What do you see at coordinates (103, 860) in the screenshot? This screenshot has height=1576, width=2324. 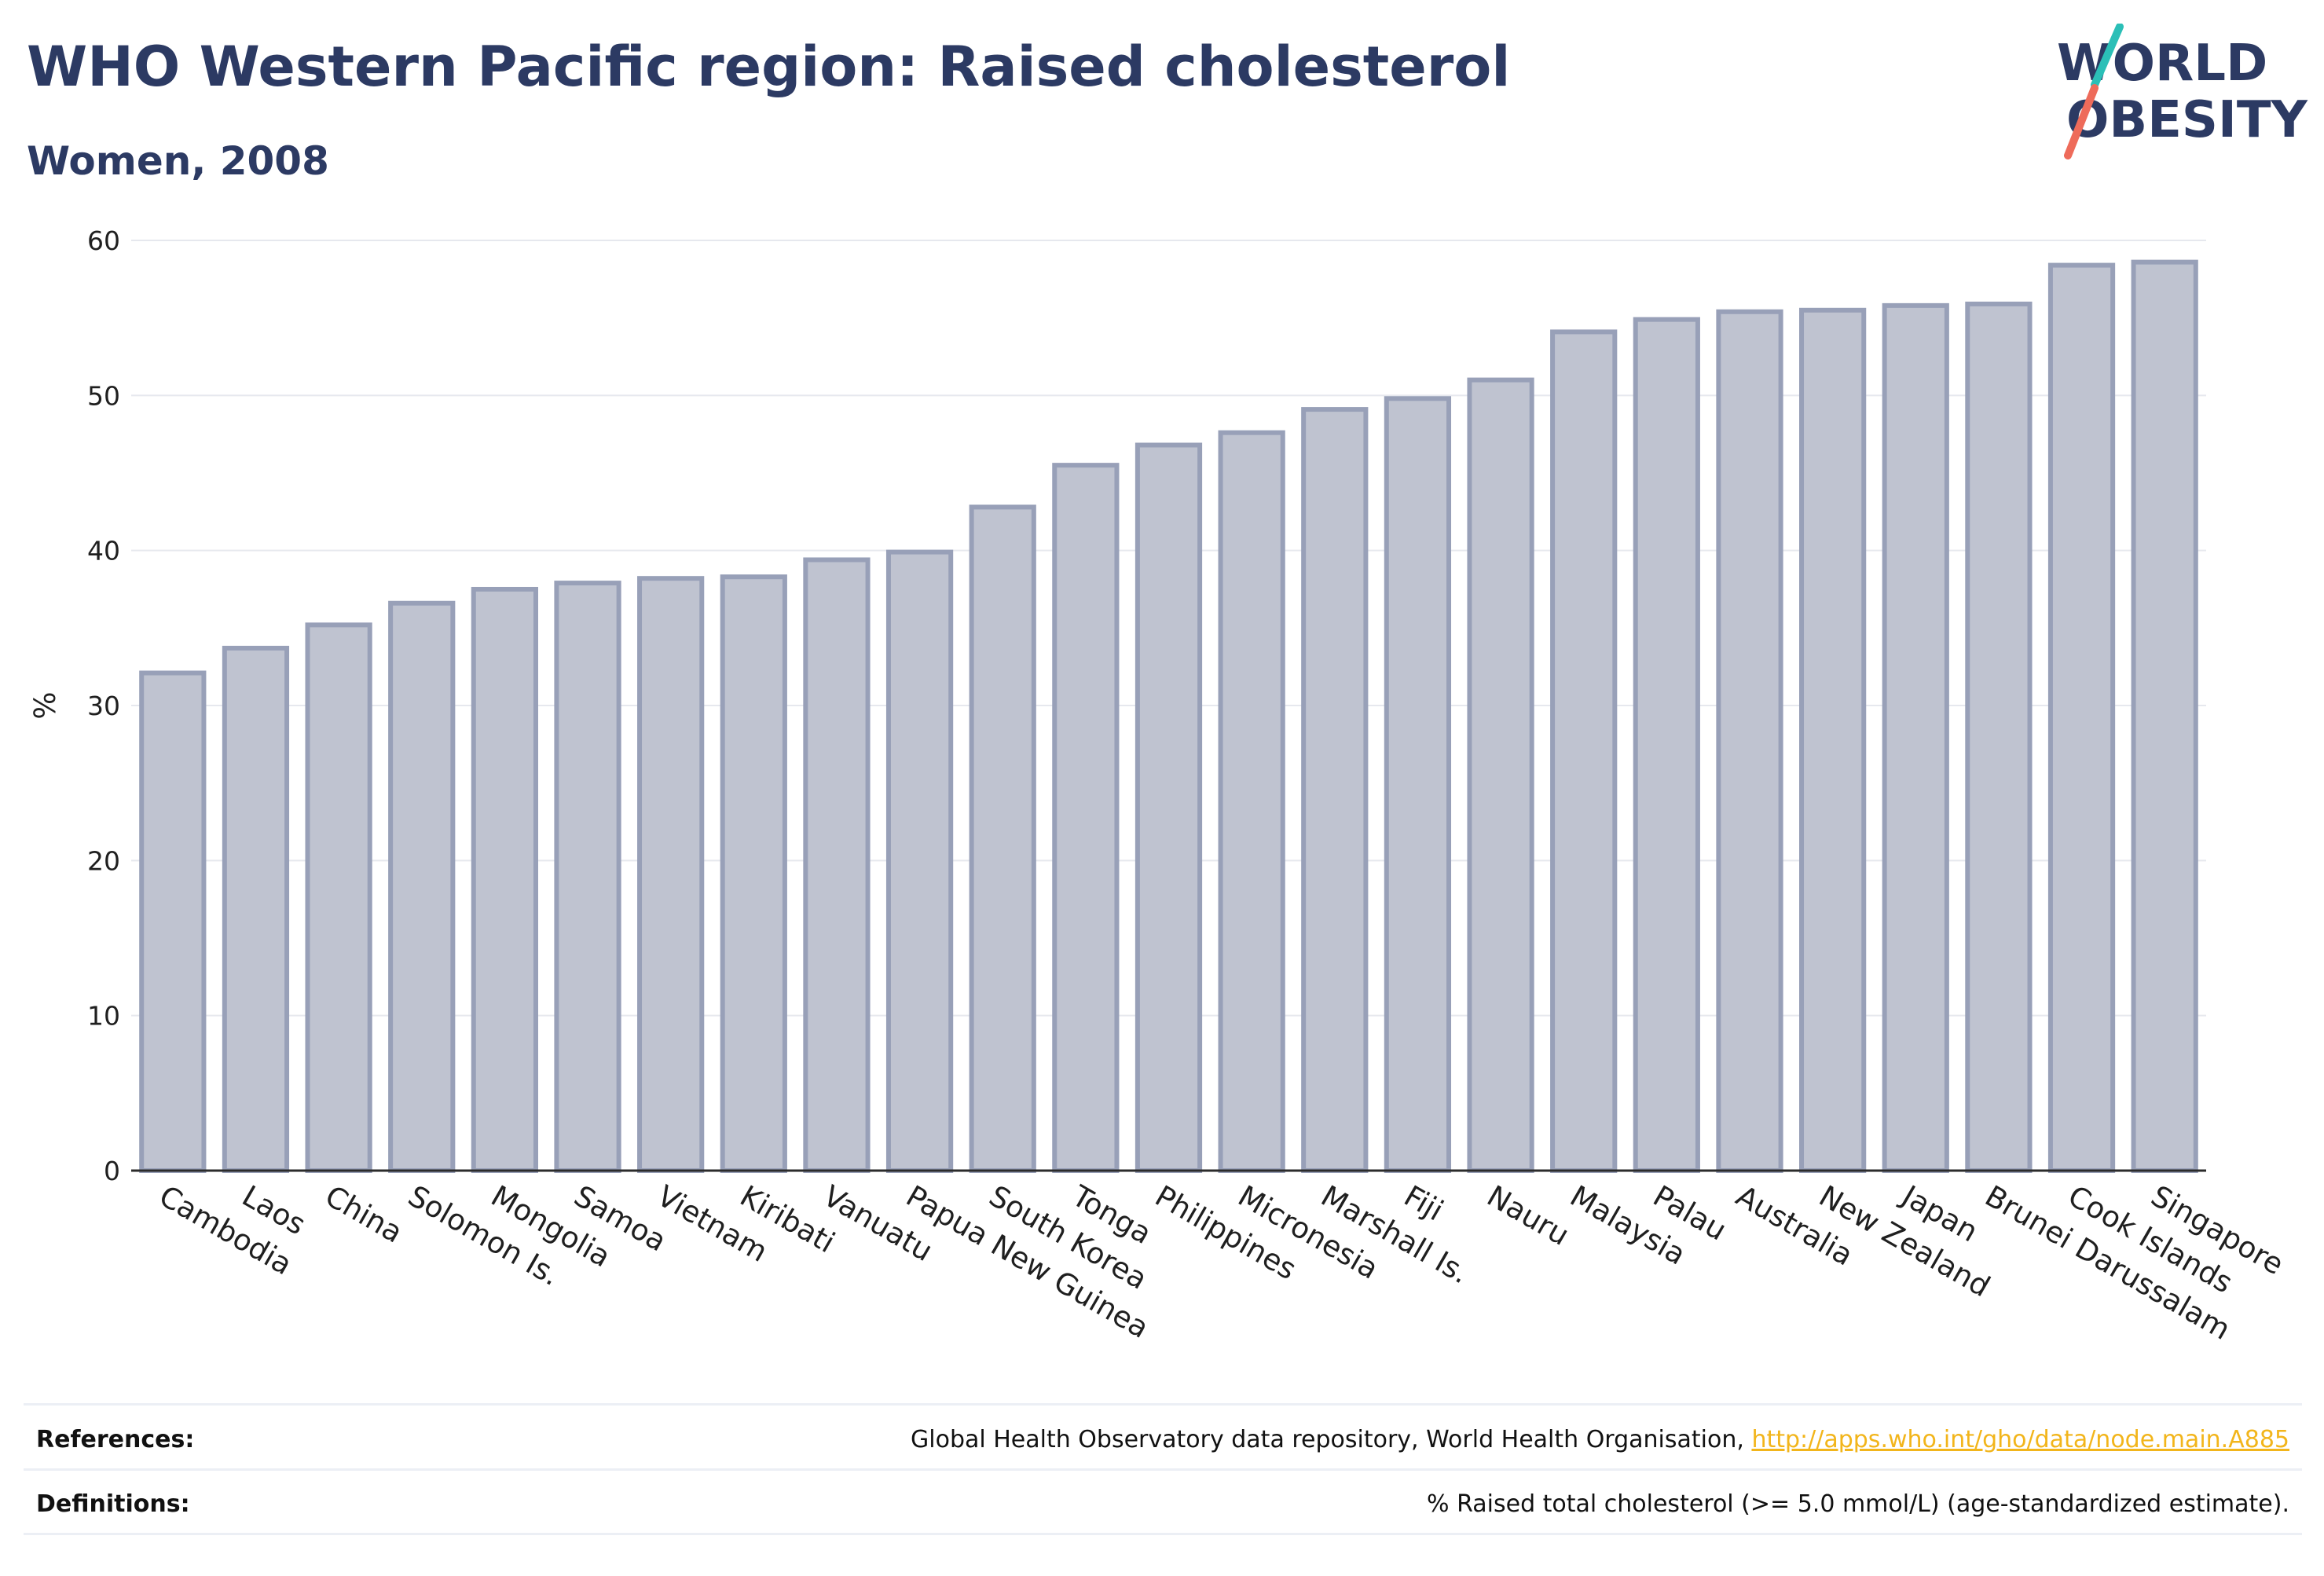 I see `y-tick-label: 20` at bounding box center [103, 860].